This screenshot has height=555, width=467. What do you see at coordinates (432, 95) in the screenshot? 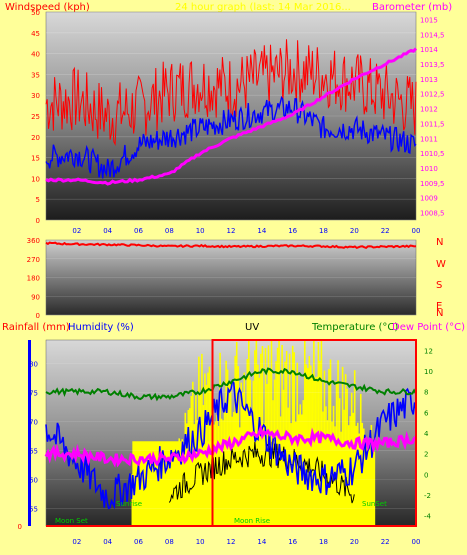
I see `barometer-tick-label: 1012,5` at bounding box center [432, 95].